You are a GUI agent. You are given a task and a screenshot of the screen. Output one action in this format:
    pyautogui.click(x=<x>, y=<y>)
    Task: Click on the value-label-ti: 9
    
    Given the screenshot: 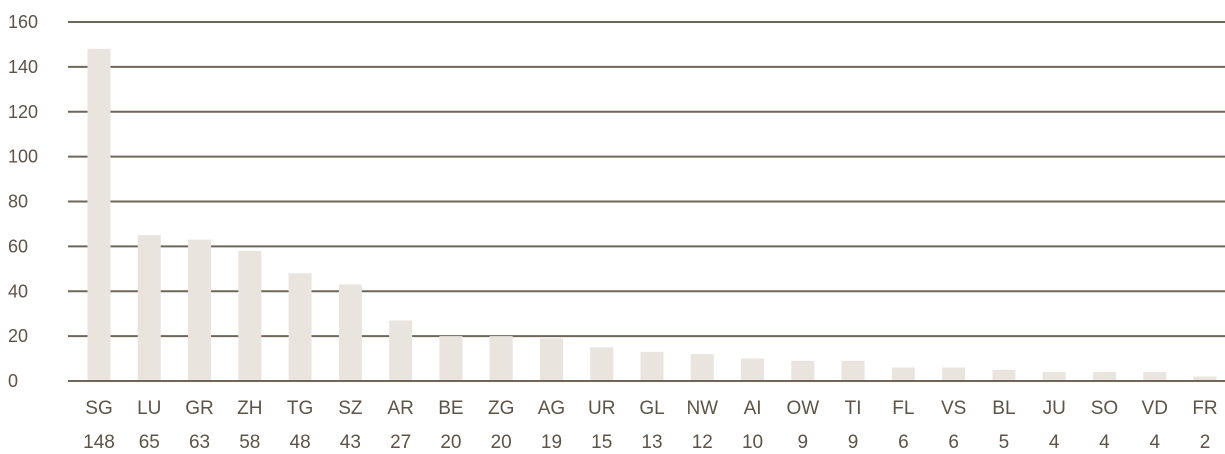 What is the action you would take?
    pyautogui.click(x=853, y=442)
    